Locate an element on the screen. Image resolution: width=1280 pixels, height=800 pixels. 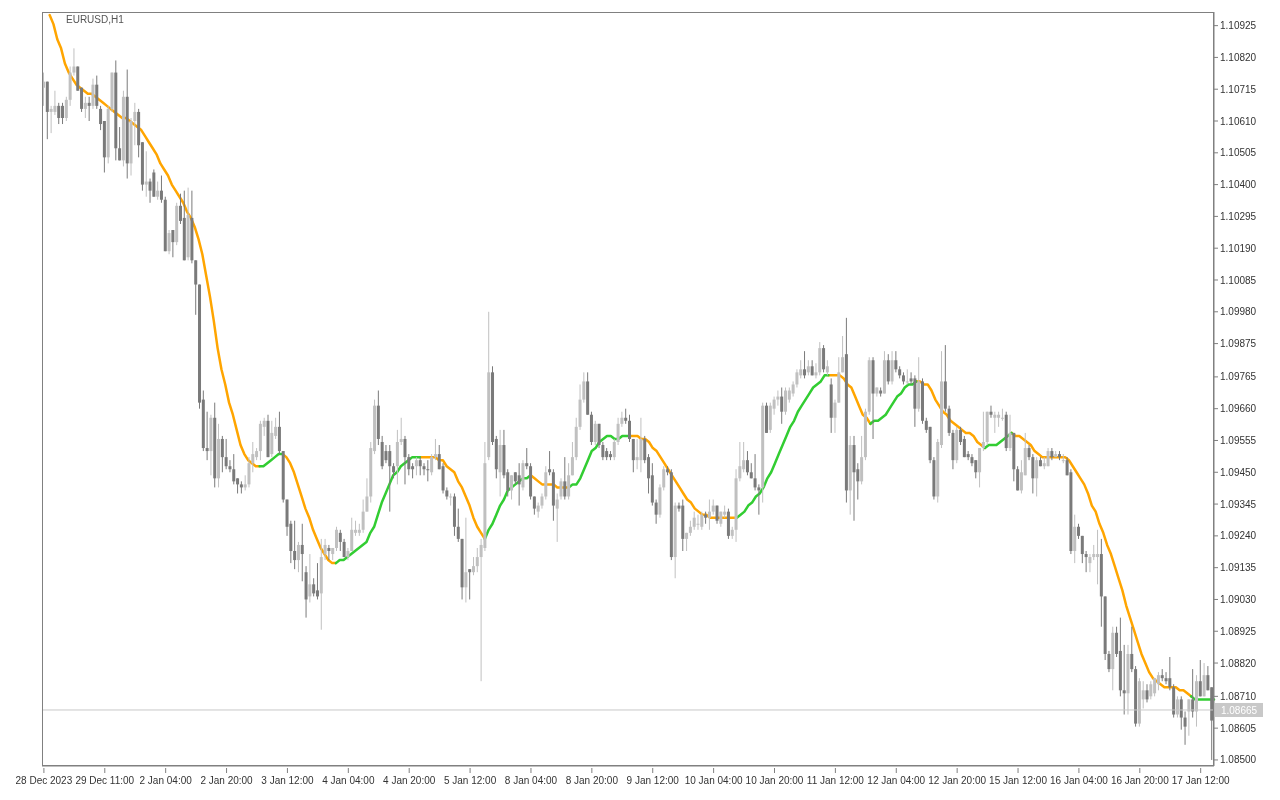
x-tick-label: 10 Jan 04:00 is located at coordinates (713, 780).